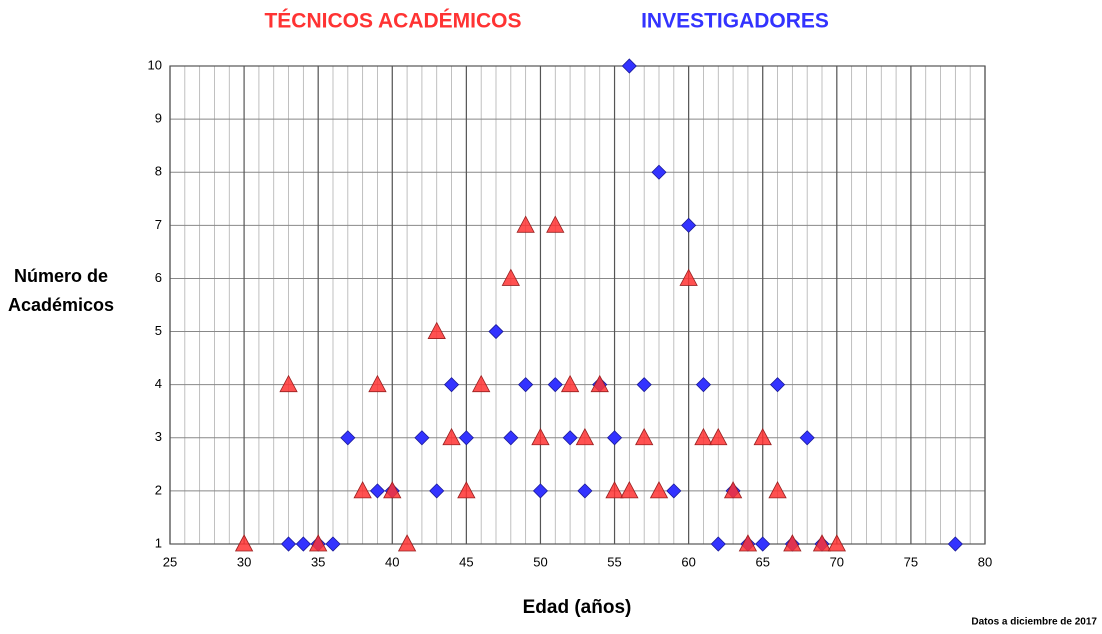  I want to click on y-tick-label: 6, so click(158, 277).